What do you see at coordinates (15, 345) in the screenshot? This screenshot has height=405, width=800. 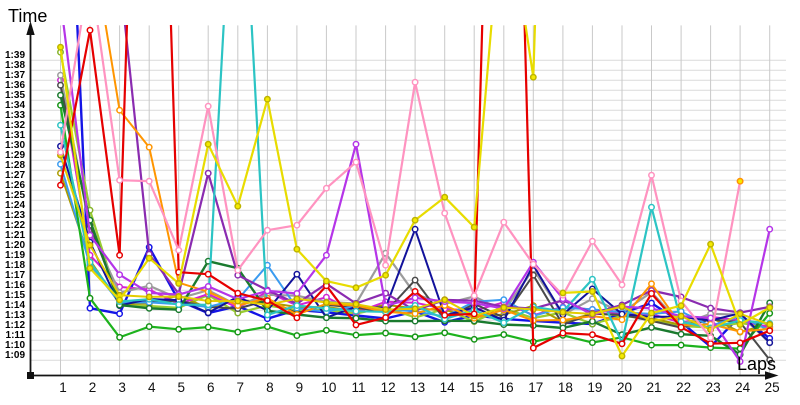 I see `svg-text: 1:10` at bounding box center [15, 345].